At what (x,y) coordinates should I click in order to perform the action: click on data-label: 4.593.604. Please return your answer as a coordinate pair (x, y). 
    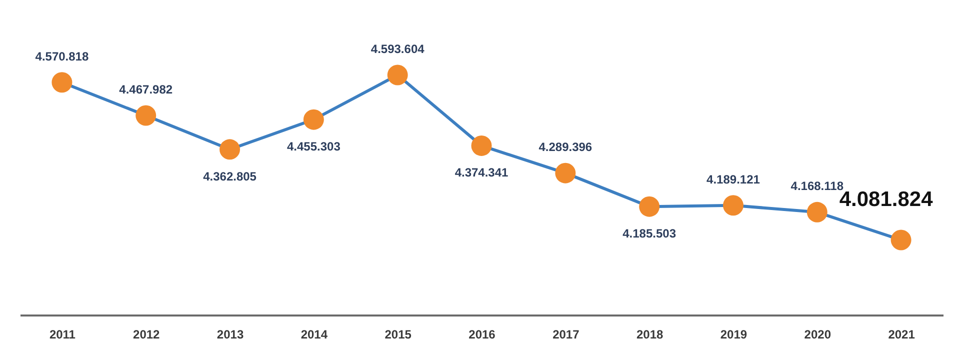
    Looking at the image, I should click on (397, 49).